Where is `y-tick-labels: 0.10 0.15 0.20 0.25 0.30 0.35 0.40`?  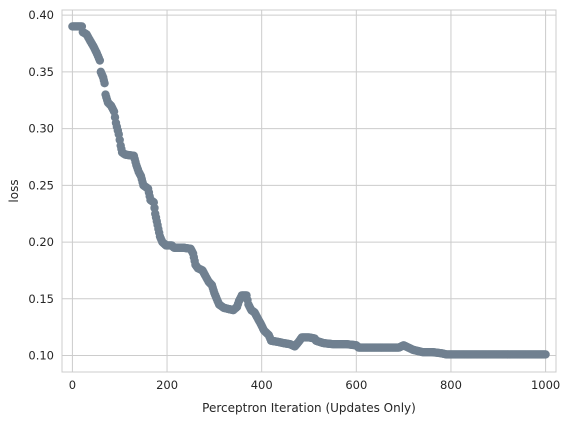
y-tick-labels: 0.10 0.15 0.20 0.25 0.30 0.35 0.40 is located at coordinates (41, 185).